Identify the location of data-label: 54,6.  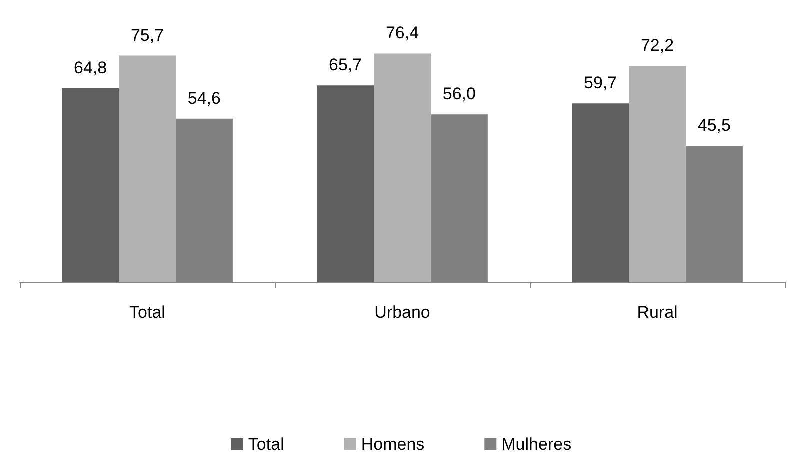
(204, 98).